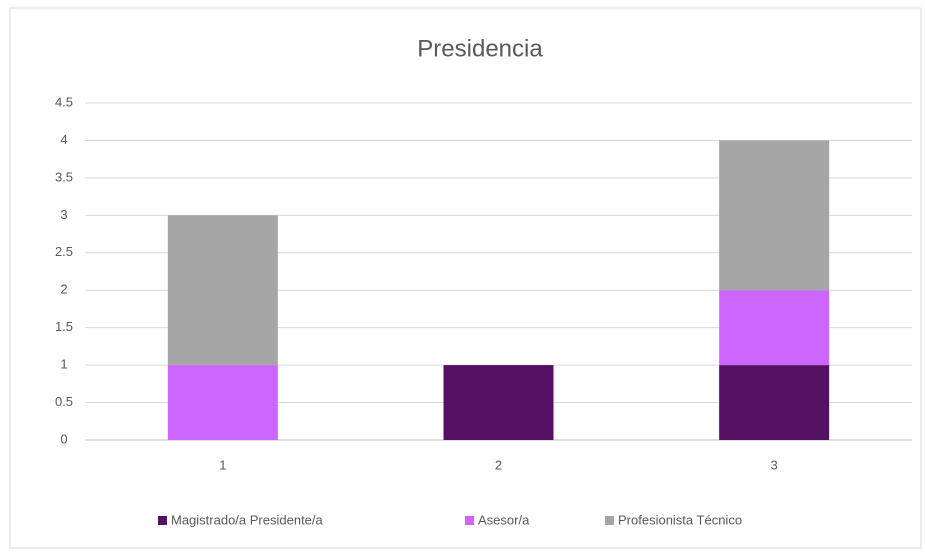 The height and width of the screenshot is (557, 925). What do you see at coordinates (63, 289) in the screenshot?
I see `y-tick-label: 2` at bounding box center [63, 289].